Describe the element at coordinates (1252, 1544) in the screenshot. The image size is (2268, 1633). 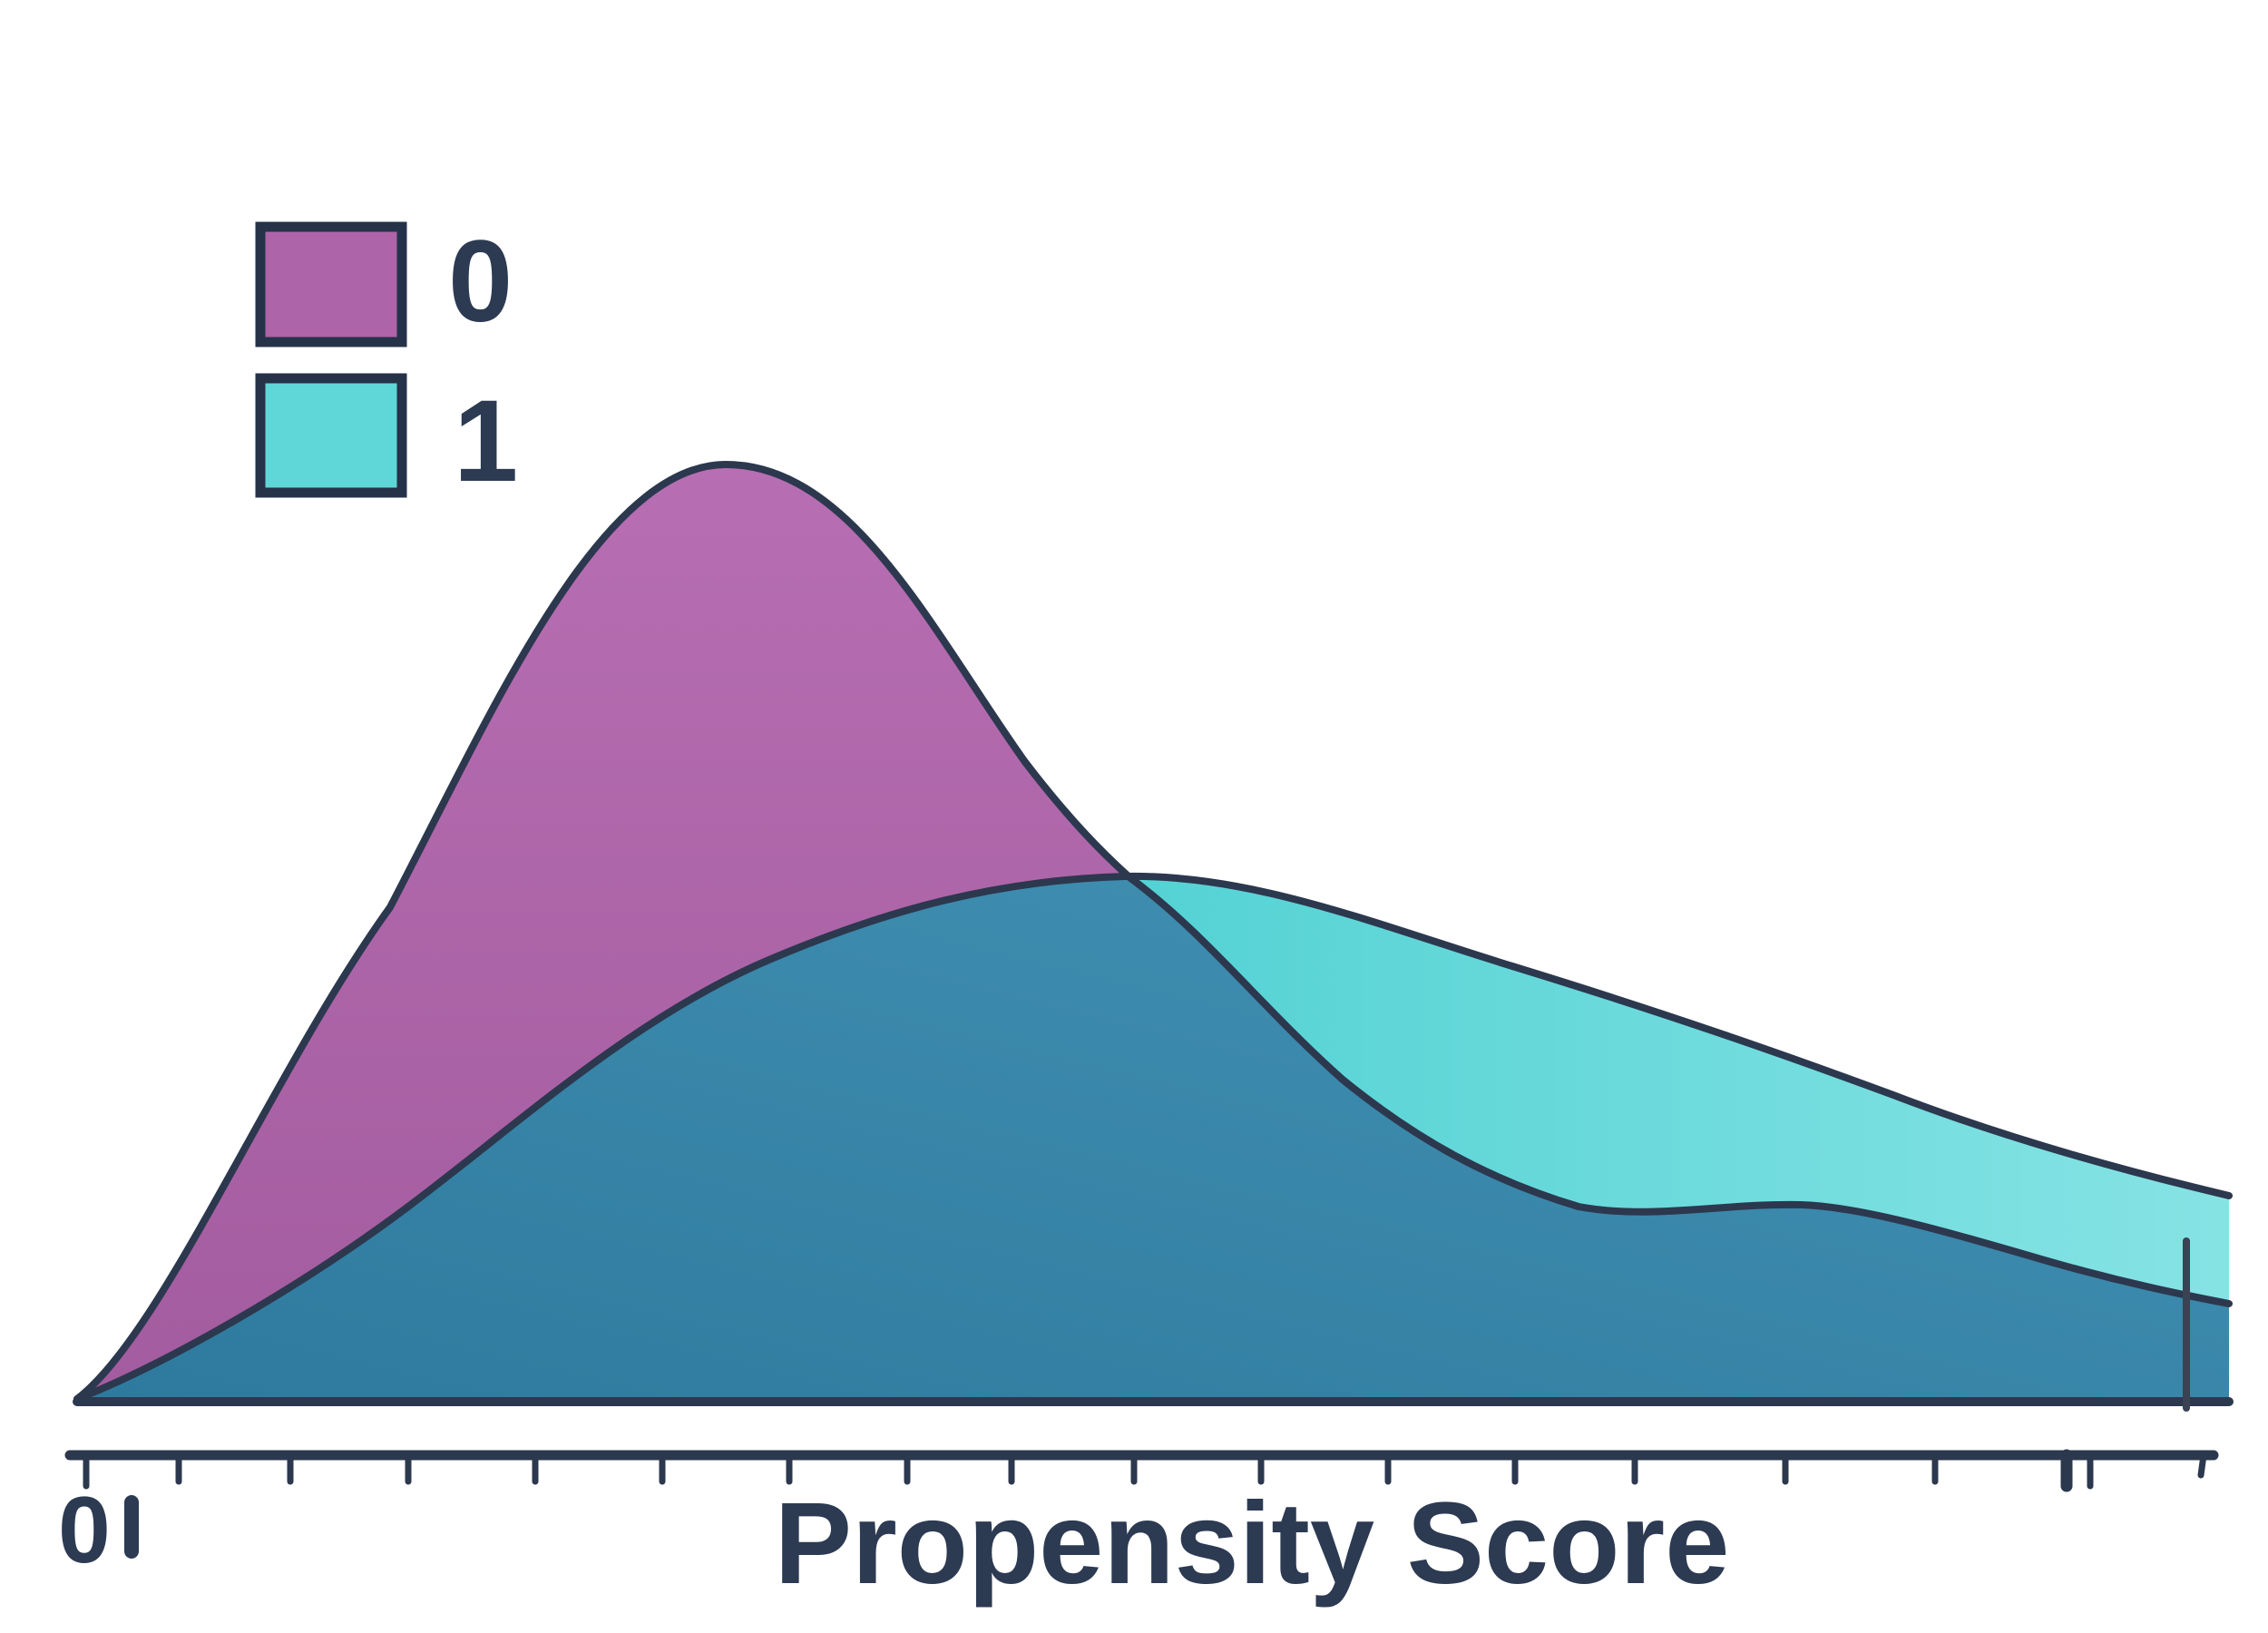
I see `x-axis-title: Propensity Score` at that location.